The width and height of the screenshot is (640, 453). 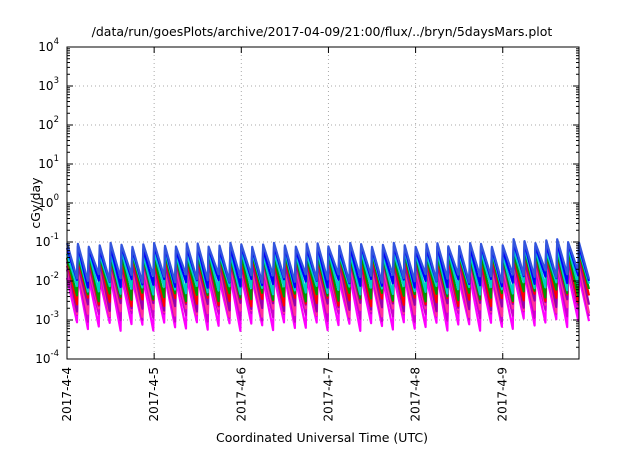 I want to click on x-axis-label: Coordinated Universal Time (UTC), so click(x=322, y=437).